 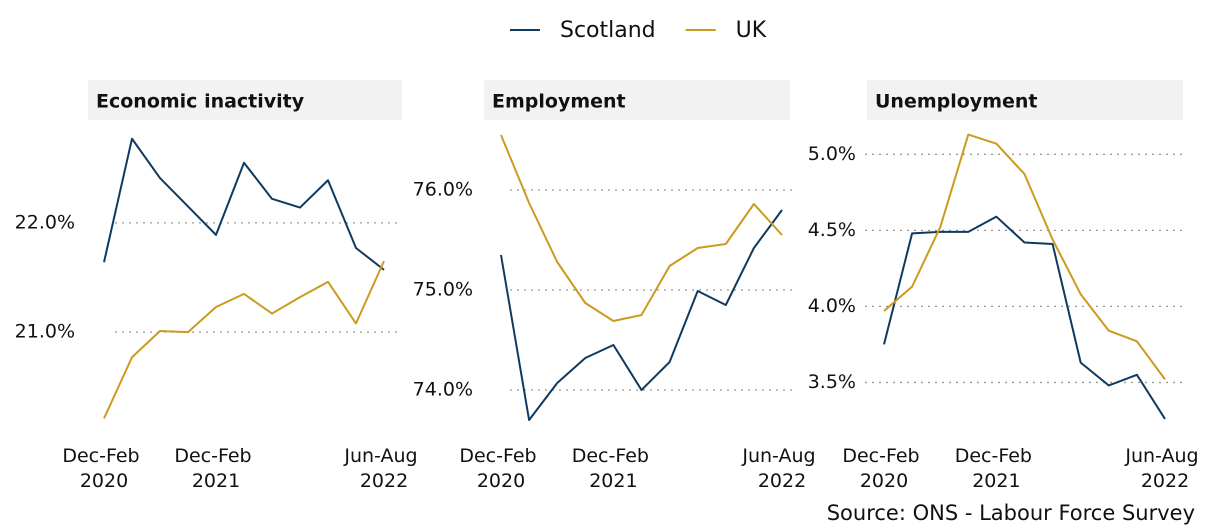 I want to click on panel-title: Unemployment, so click(x=956, y=102).